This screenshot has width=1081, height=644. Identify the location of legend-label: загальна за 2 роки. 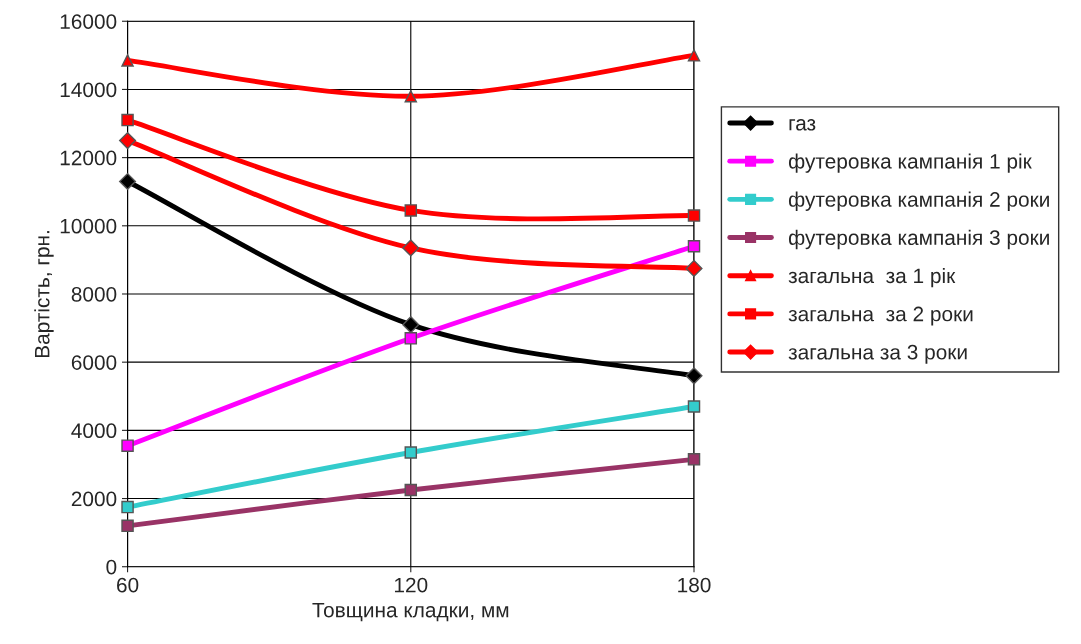
(880, 316).